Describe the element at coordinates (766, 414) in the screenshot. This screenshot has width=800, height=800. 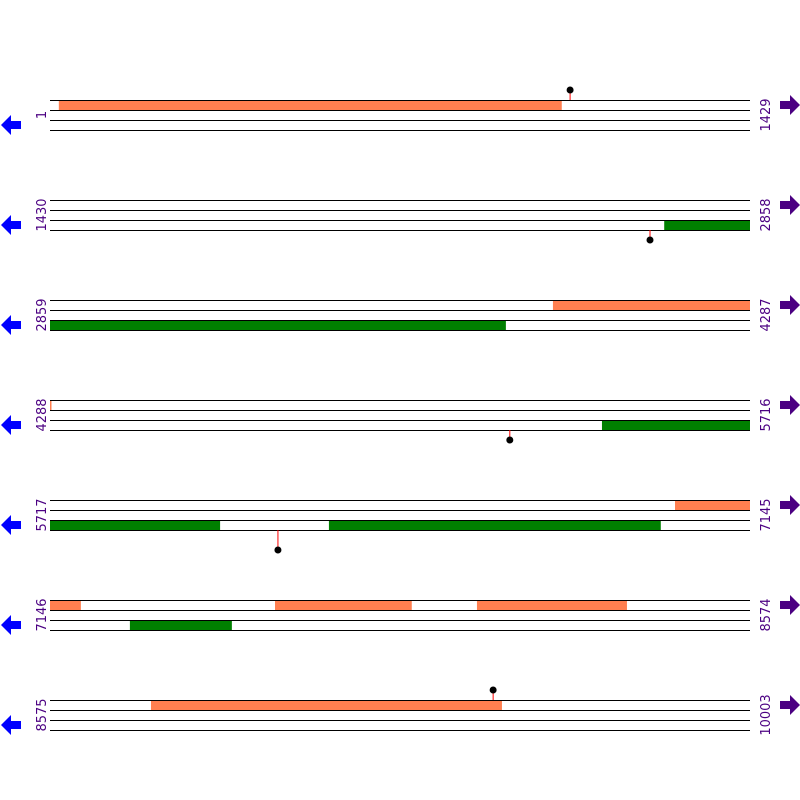
I see `row-end-label: 5716` at that location.